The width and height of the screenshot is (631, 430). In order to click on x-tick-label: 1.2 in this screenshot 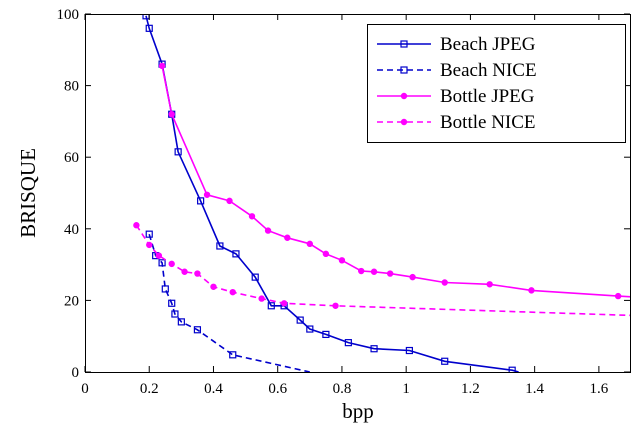, I will do `click(470, 389)`.